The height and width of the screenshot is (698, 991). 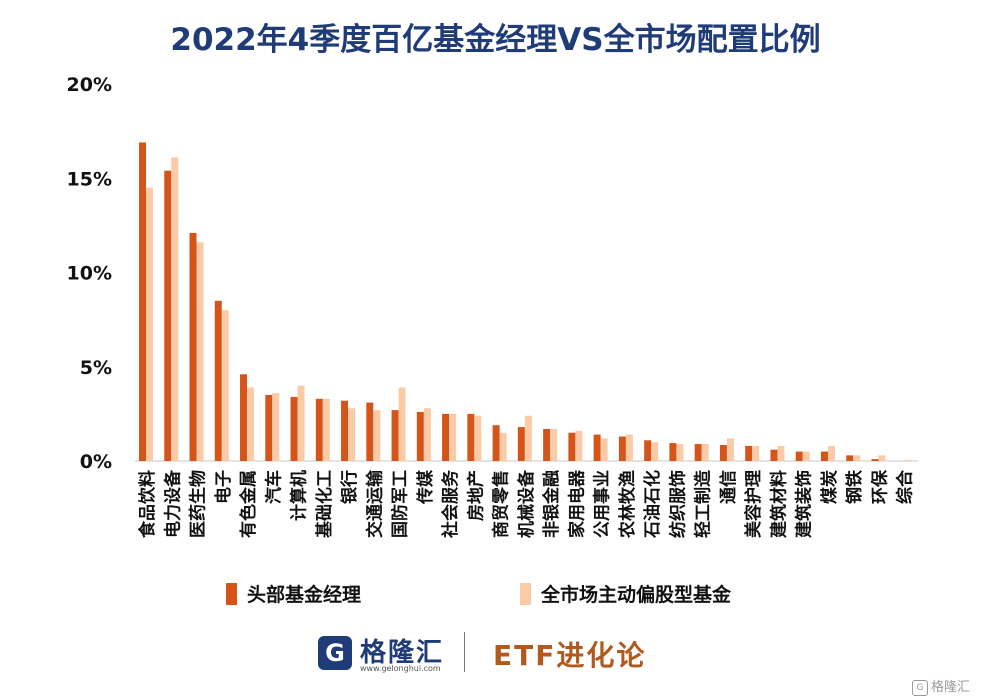 I want to click on x-tick-label: 机械设备, so click(x=526, y=503).